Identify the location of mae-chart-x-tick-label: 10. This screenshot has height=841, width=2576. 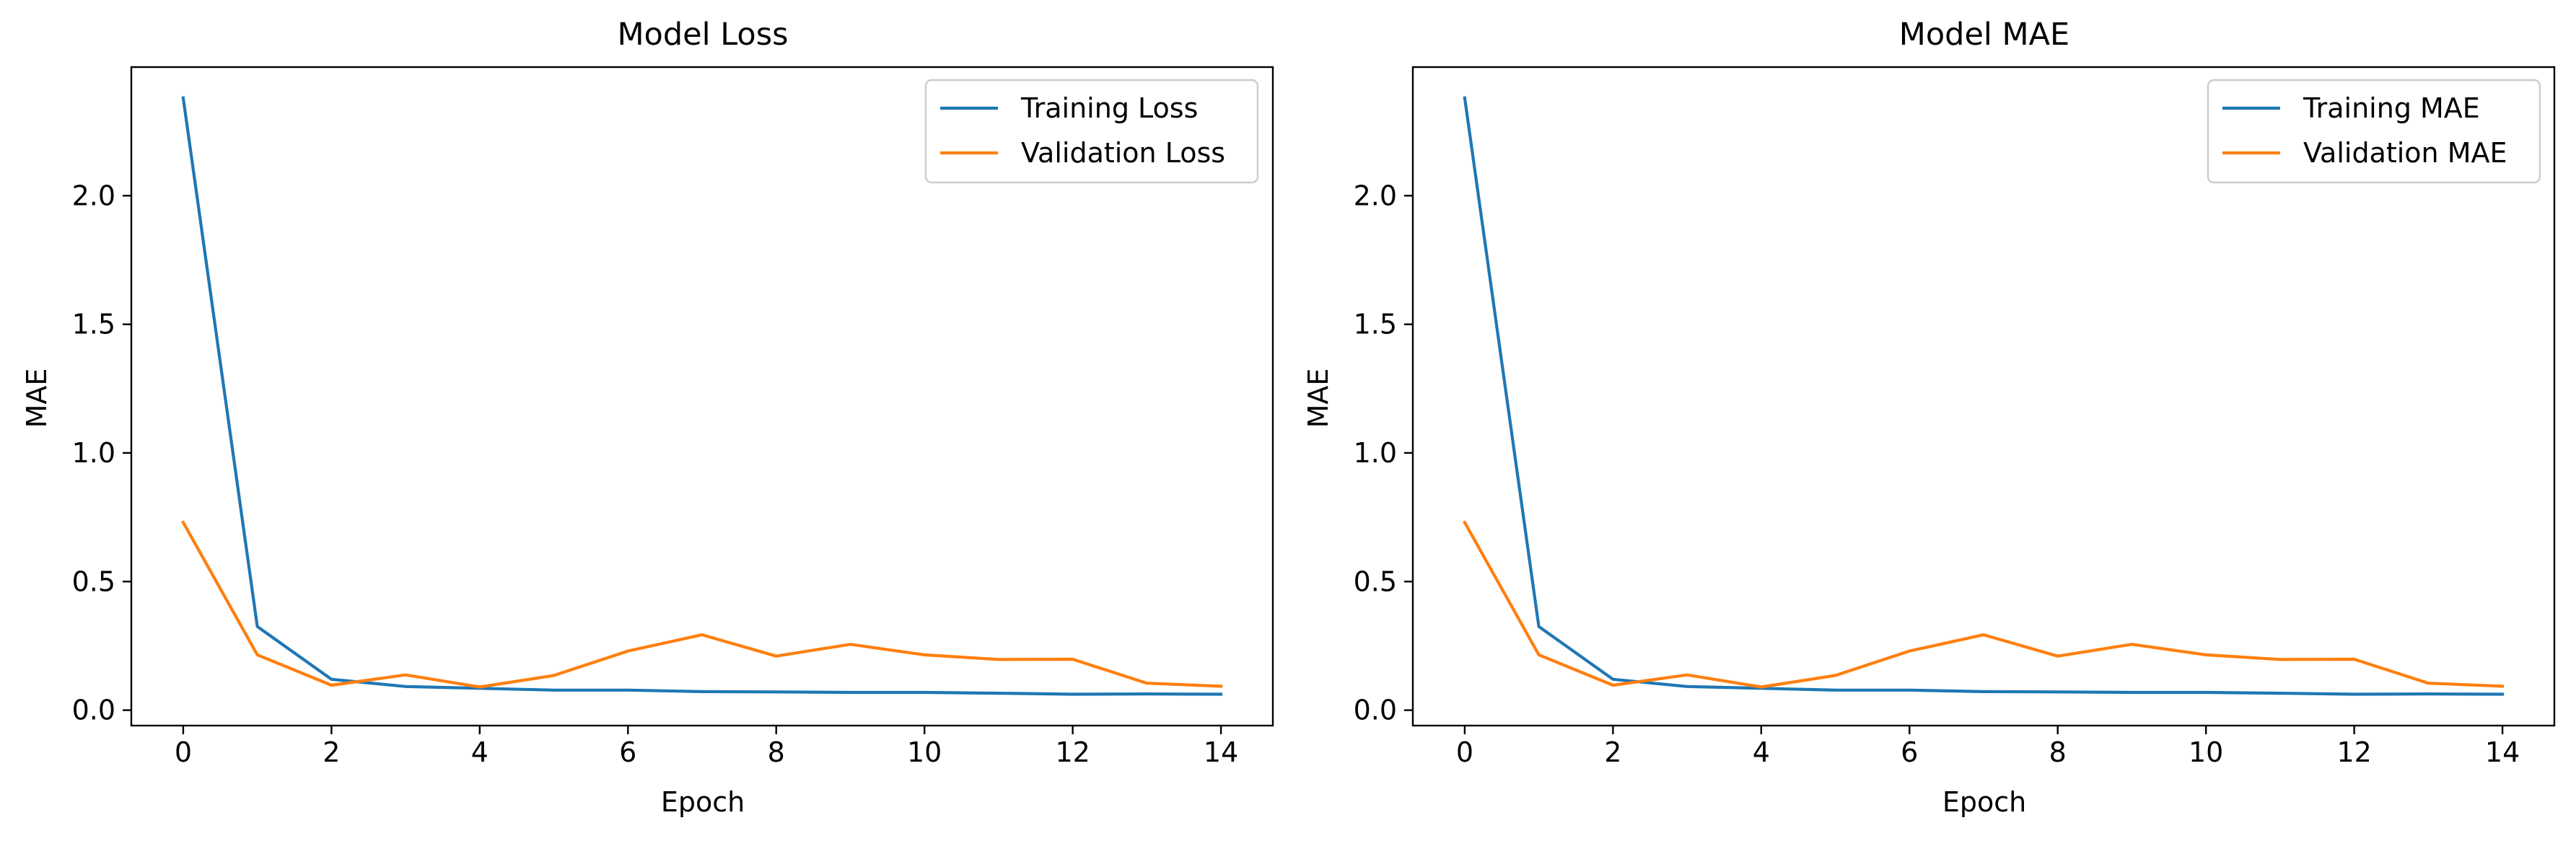
(2206, 752).